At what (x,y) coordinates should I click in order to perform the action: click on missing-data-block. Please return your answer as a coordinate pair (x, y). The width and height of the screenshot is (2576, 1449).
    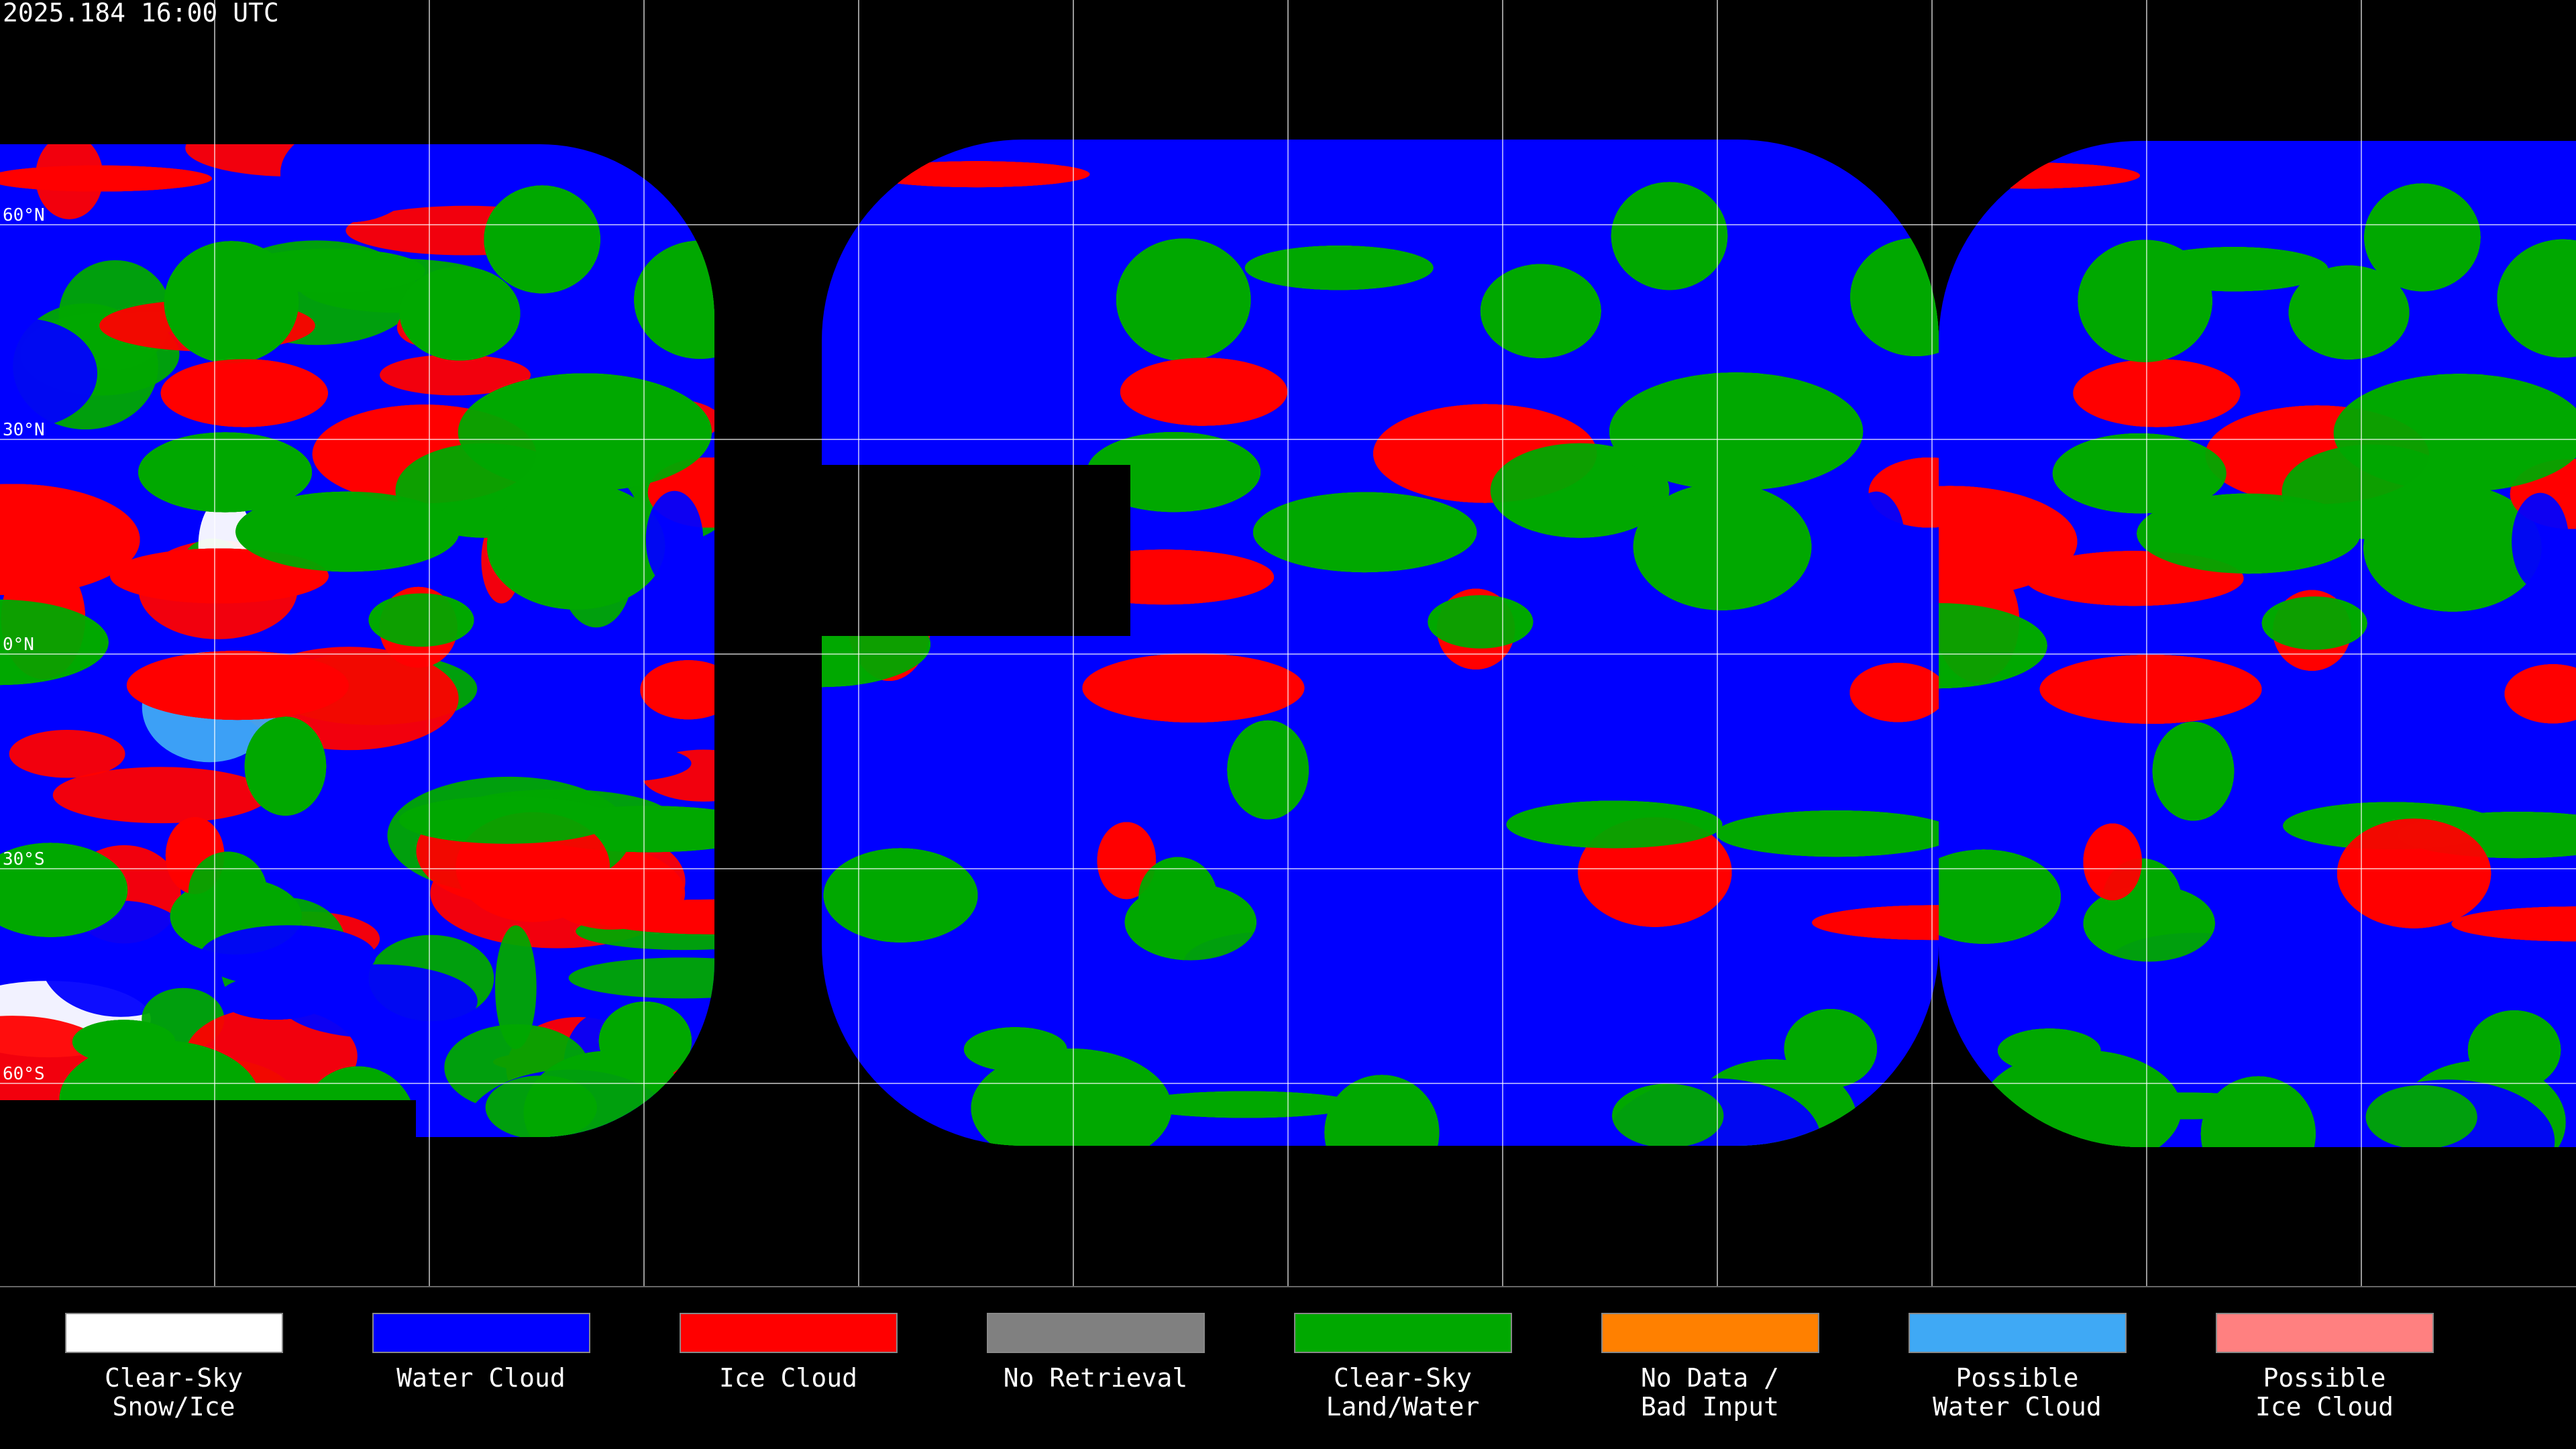
    Looking at the image, I should click on (208, 1194).